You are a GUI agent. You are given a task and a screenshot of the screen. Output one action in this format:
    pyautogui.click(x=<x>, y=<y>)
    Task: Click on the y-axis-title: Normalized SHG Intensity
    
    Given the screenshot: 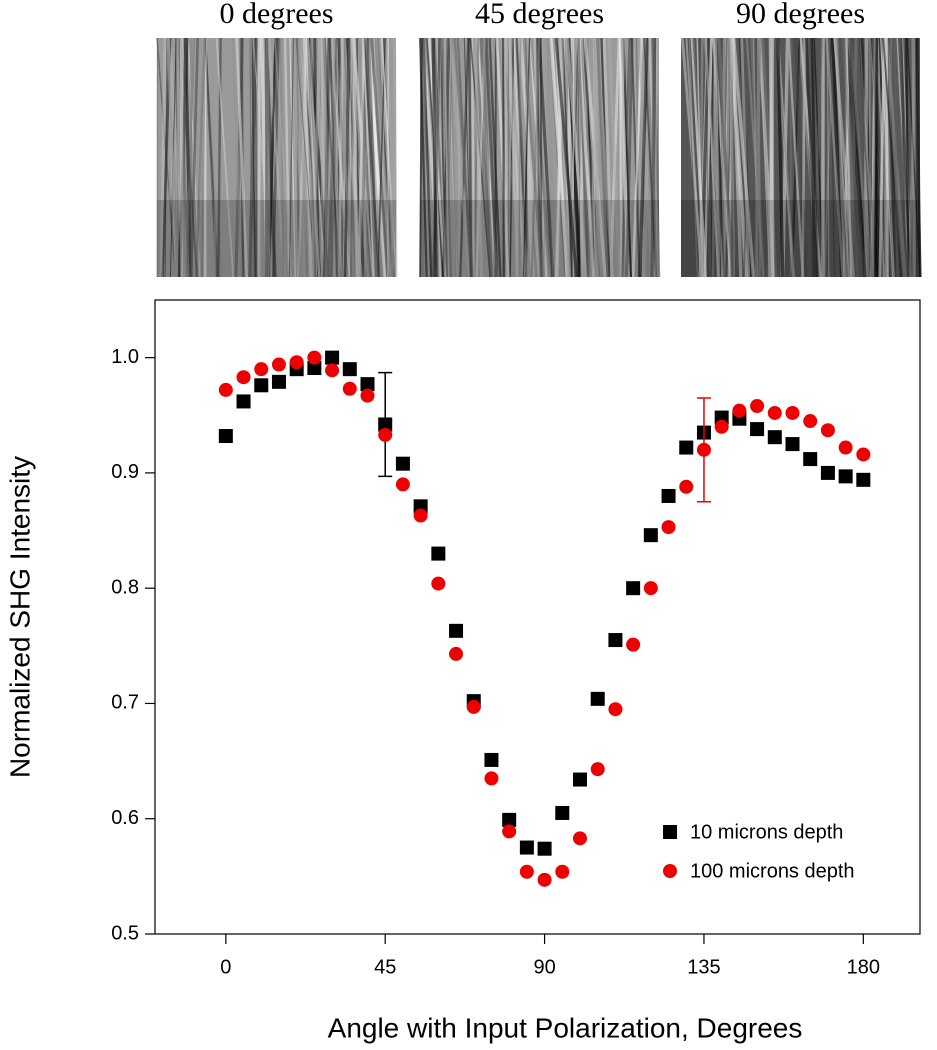 What is the action you would take?
    pyautogui.click(x=19, y=617)
    